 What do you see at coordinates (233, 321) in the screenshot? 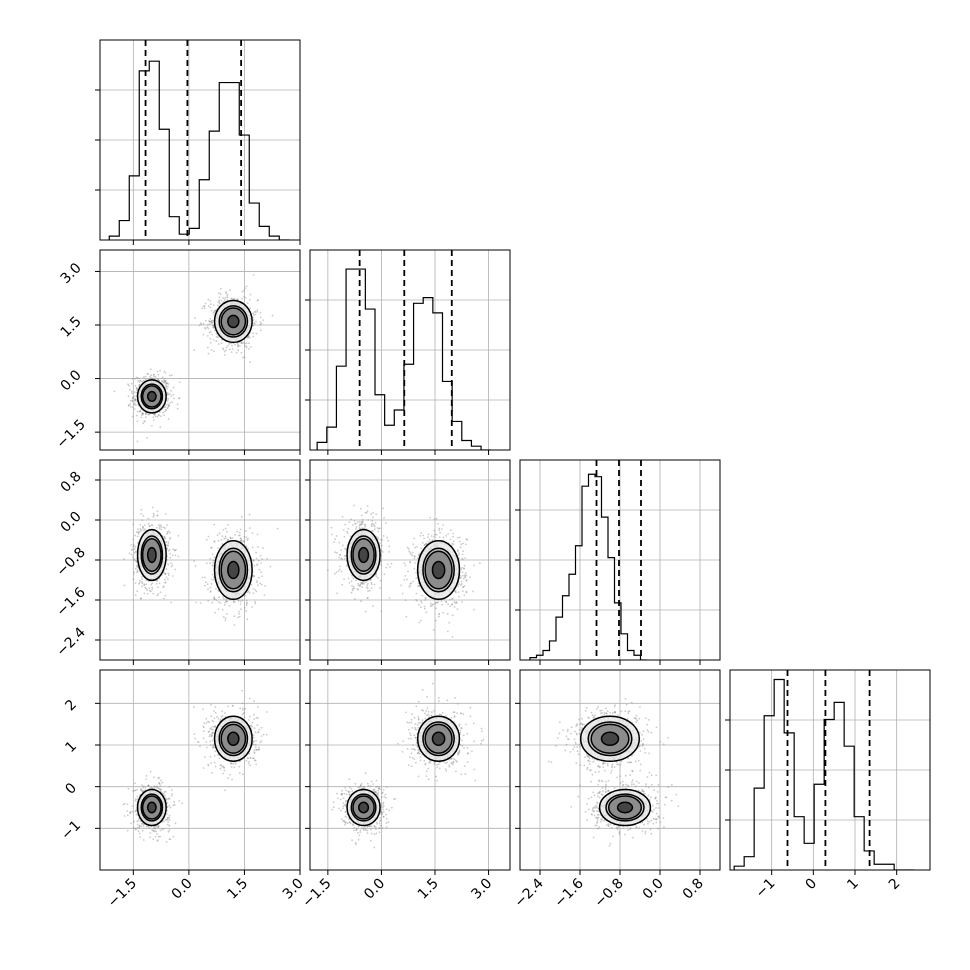
I see `density-fill` at bounding box center [233, 321].